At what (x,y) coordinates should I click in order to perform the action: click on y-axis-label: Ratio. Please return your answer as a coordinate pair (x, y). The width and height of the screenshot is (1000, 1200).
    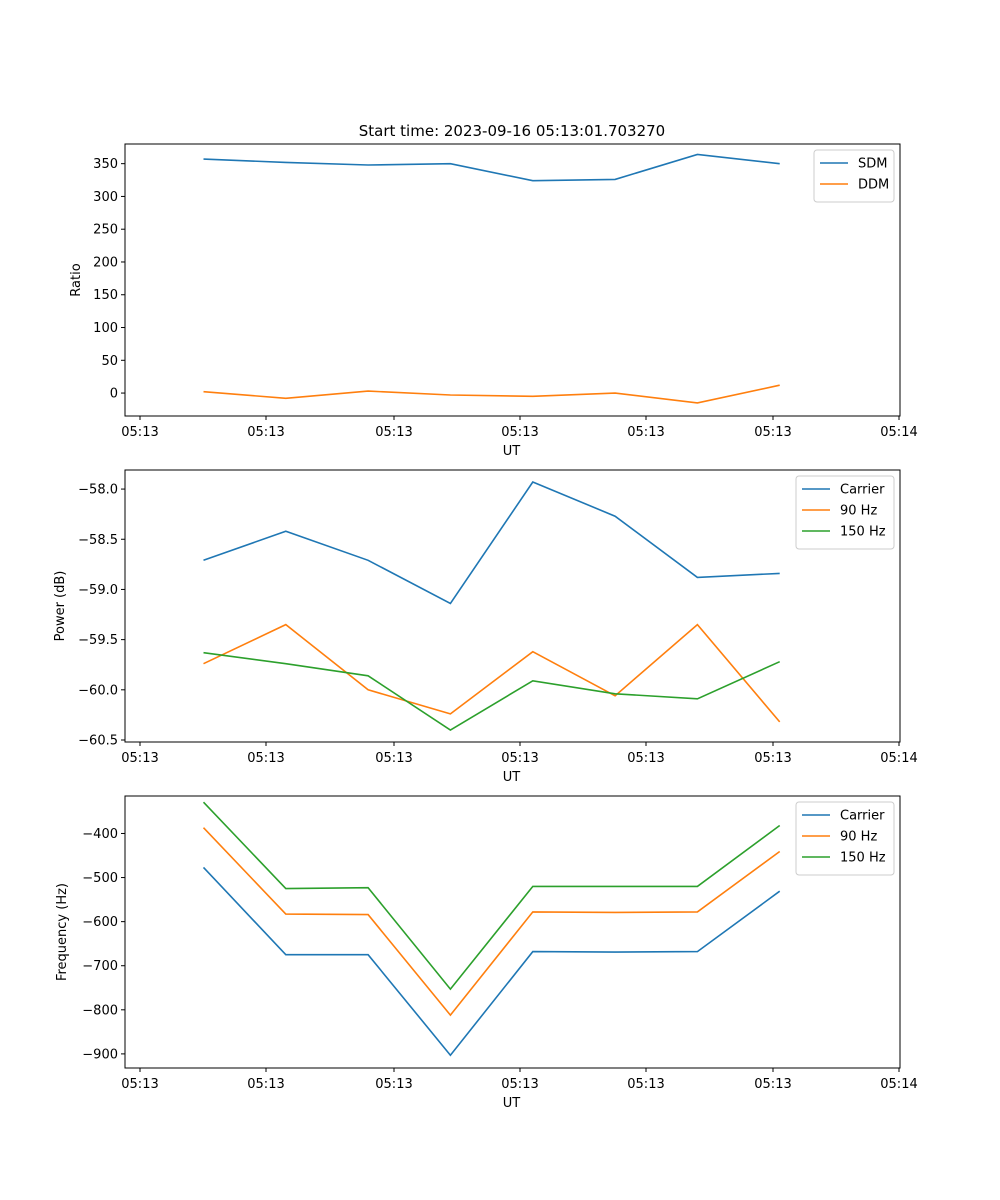
    Looking at the image, I should click on (76, 279).